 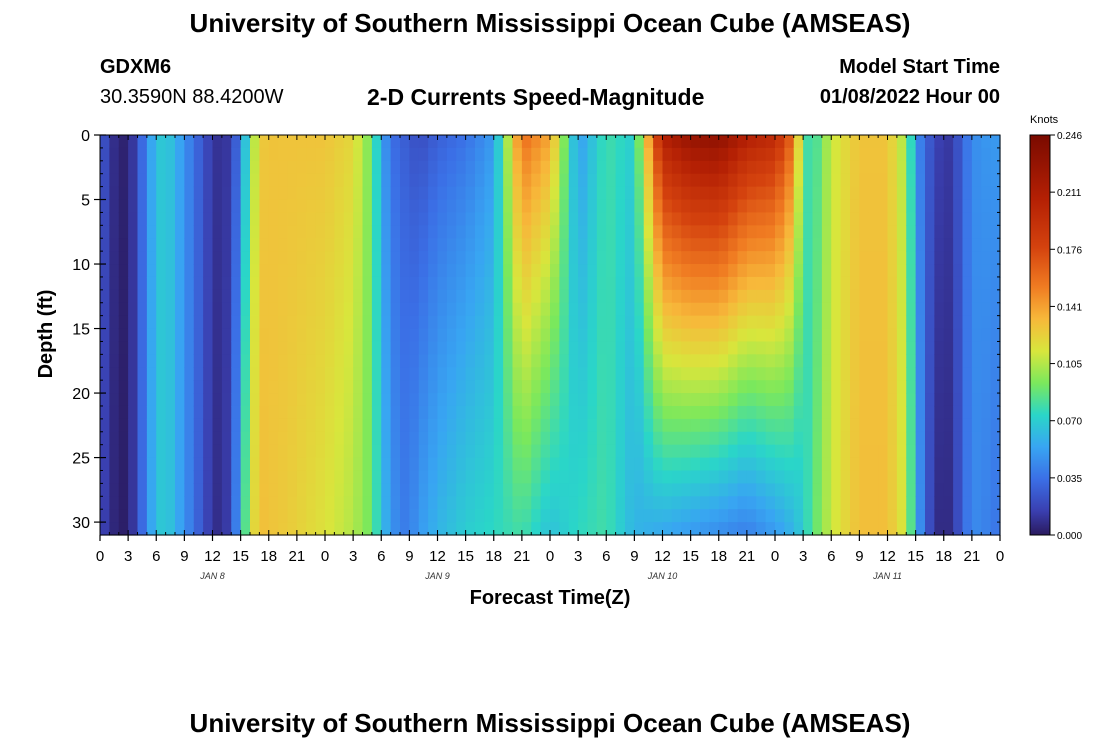 What do you see at coordinates (859, 556) in the screenshot?
I see `x-tick-label: 9` at bounding box center [859, 556].